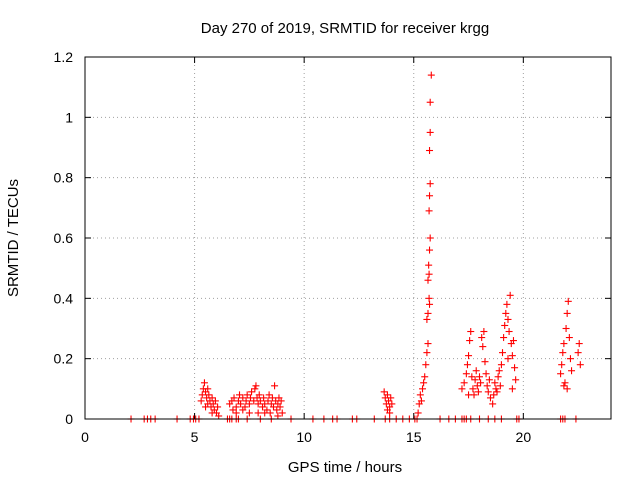 The width and height of the screenshot is (640, 480). I want to click on y-tick-label: 0, so click(69, 419).